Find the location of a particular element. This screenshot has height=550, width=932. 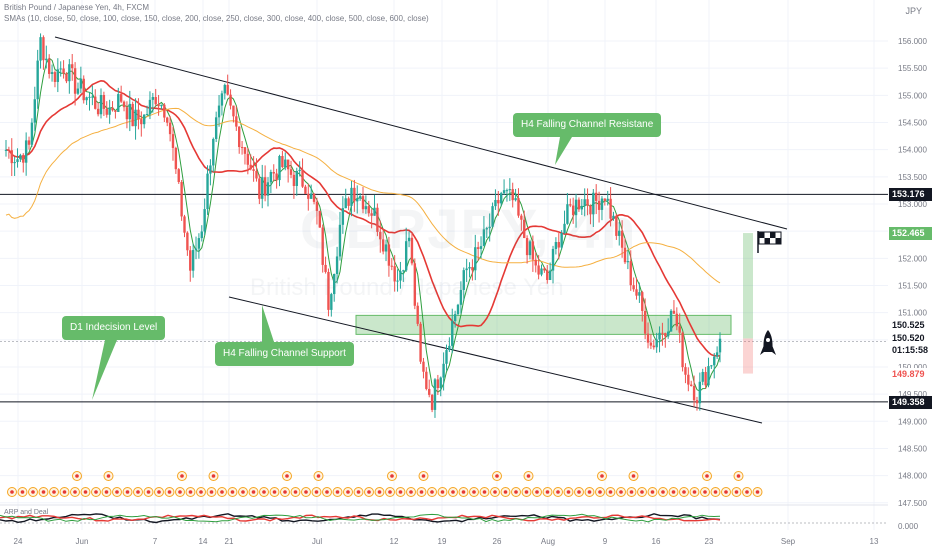

economic-events-row is located at coordinates (385, 484).